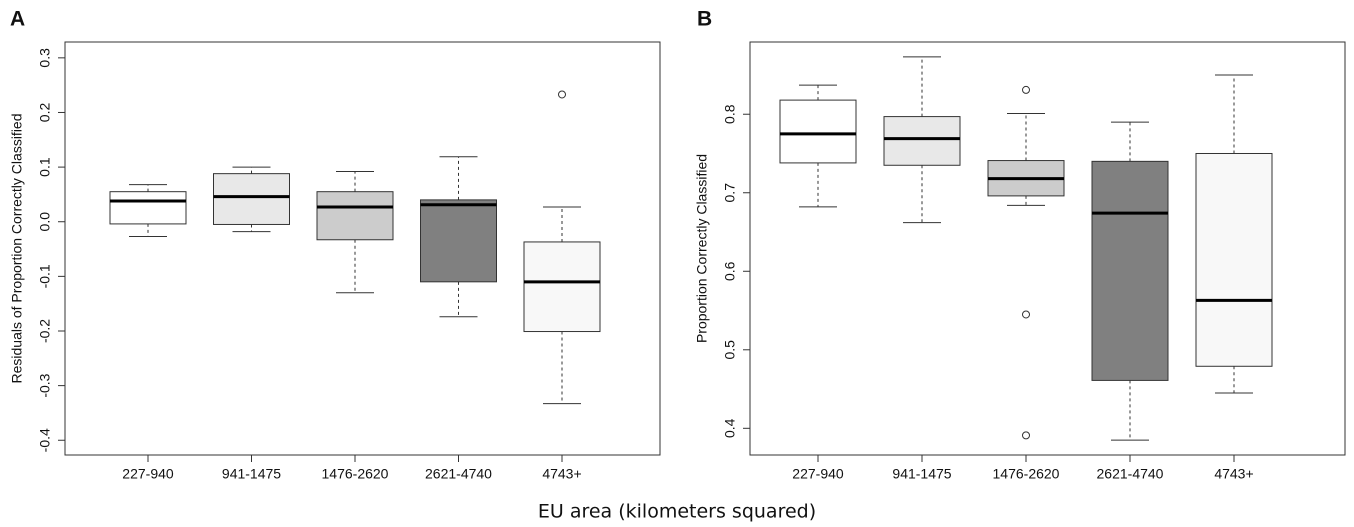  Describe the element at coordinates (730, 350) in the screenshot. I see `y-tick-label: 0.5` at that location.